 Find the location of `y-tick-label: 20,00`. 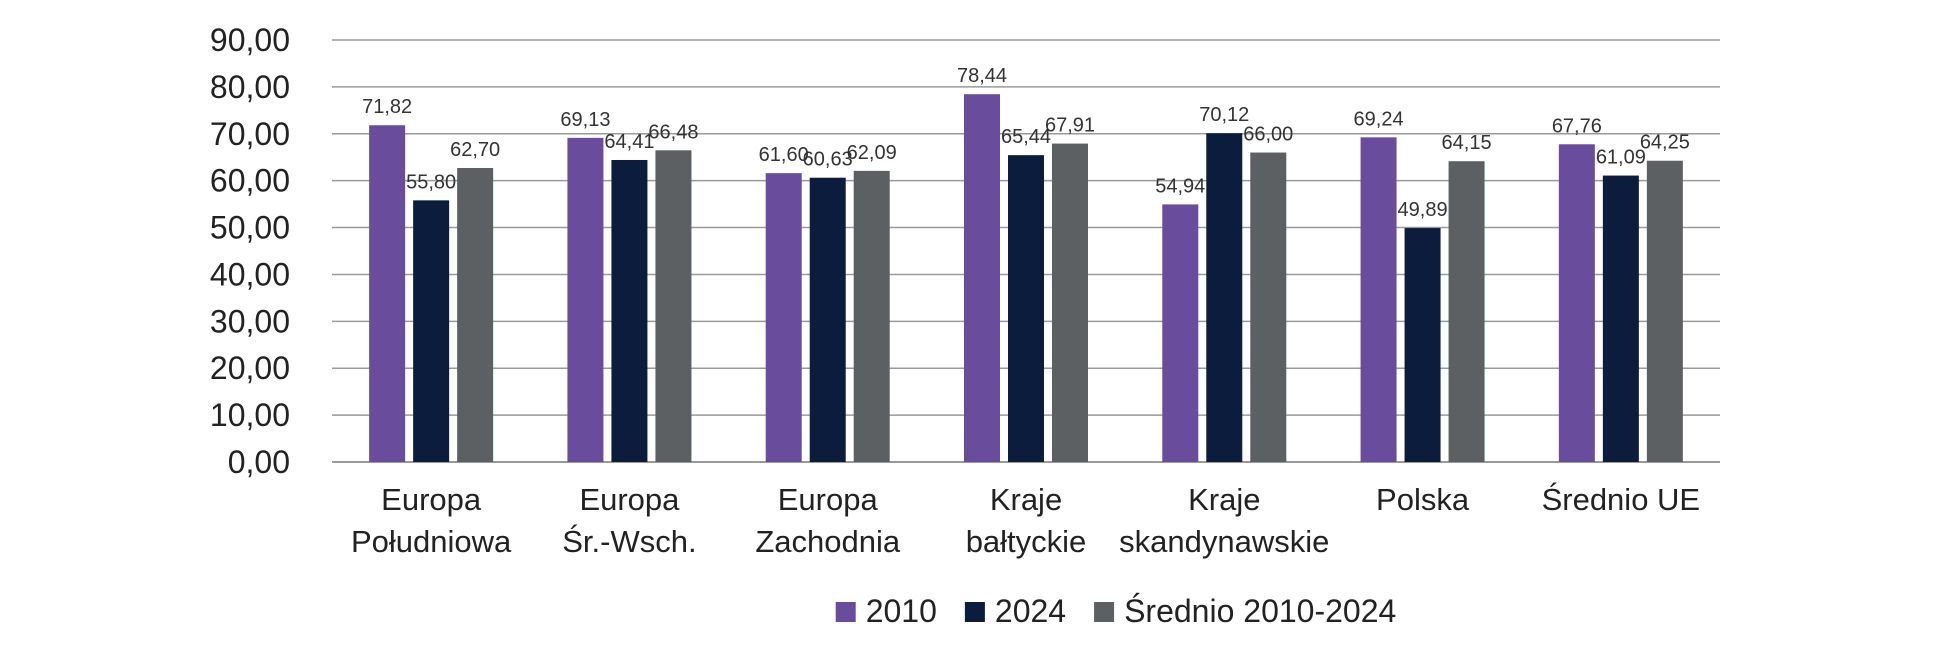

y-tick-label: 20,00 is located at coordinates (250, 368).